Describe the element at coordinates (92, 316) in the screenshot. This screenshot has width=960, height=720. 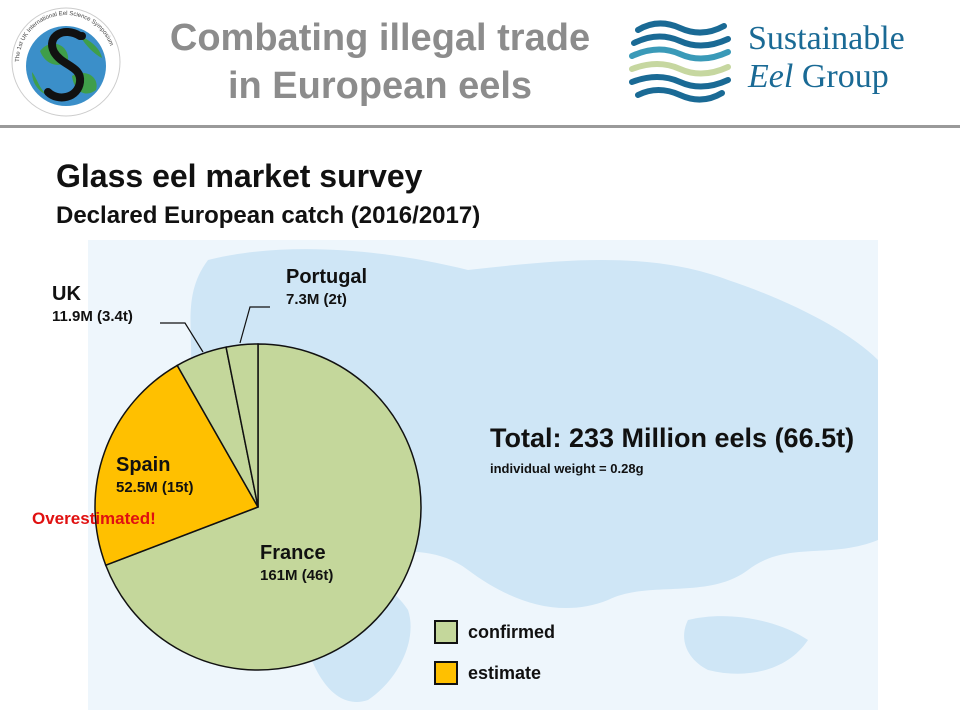
I see `slice-value-uk: 11.9M (3.4t)` at that location.